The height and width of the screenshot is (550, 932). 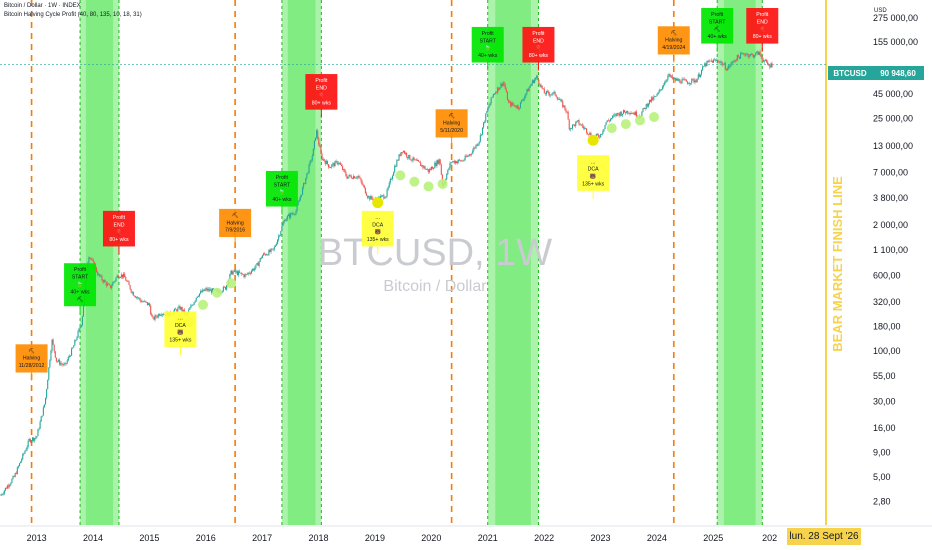 I want to click on year-tick-label: 2013, so click(x=37, y=538).